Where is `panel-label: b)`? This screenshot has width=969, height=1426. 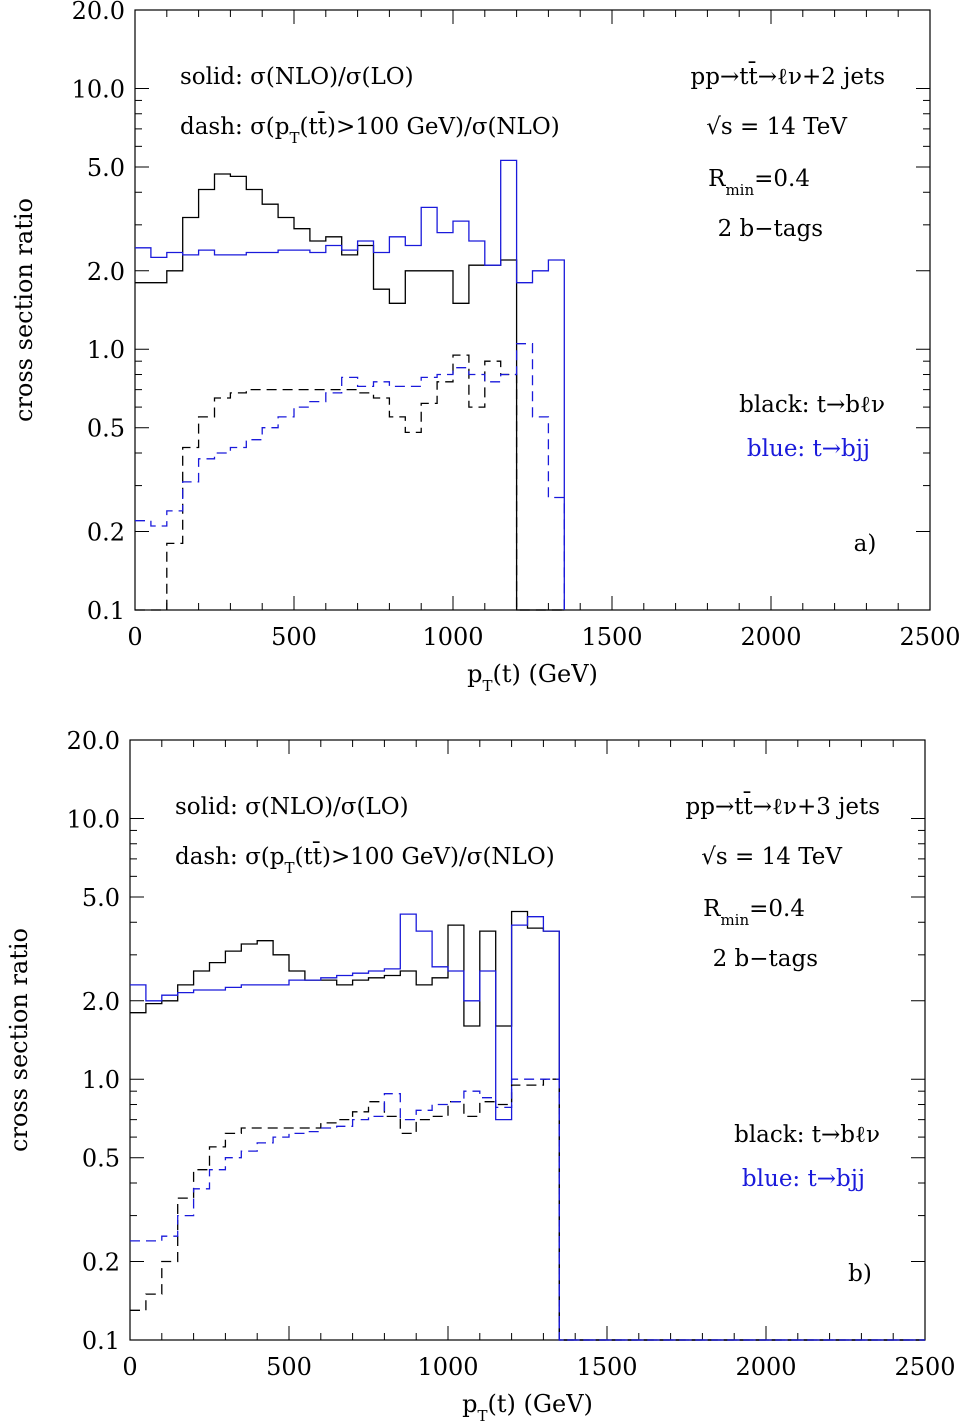
panel-label: b) is located at coordinates (860, 1274).